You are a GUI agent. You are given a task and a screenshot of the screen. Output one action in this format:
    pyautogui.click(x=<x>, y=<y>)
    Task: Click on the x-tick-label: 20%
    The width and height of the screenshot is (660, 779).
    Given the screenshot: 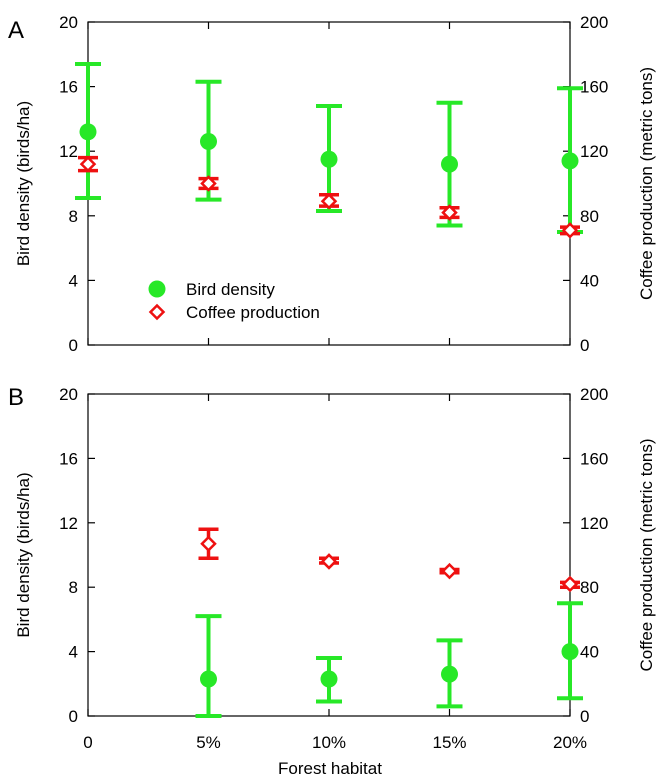 What is the action you would take?
    pyautogui.click(x=570, y=742)
    